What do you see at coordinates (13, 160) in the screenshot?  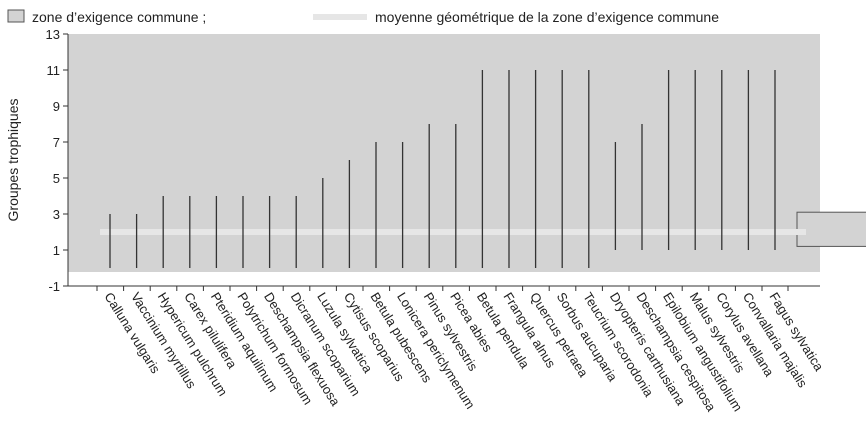 I see `y-axis-label: Groupes trophiques` at bounding box center [13, 160].